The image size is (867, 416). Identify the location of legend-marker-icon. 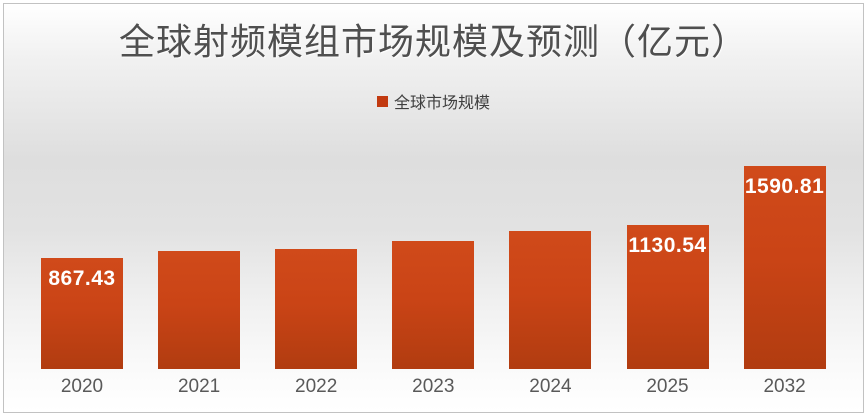
(382, 101).